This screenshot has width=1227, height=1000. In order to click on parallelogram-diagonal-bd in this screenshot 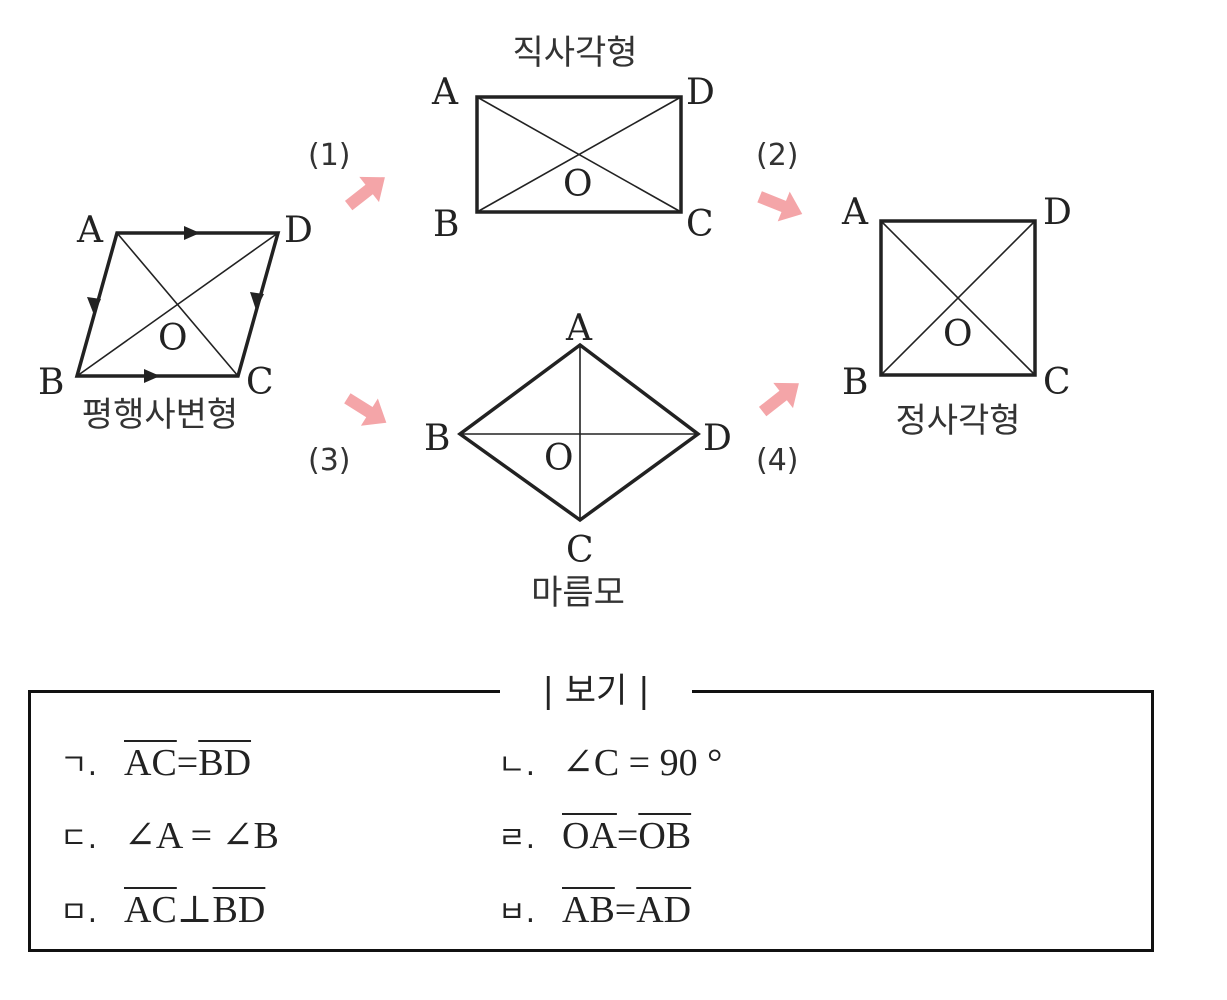, I will do `click(177, 304)`.